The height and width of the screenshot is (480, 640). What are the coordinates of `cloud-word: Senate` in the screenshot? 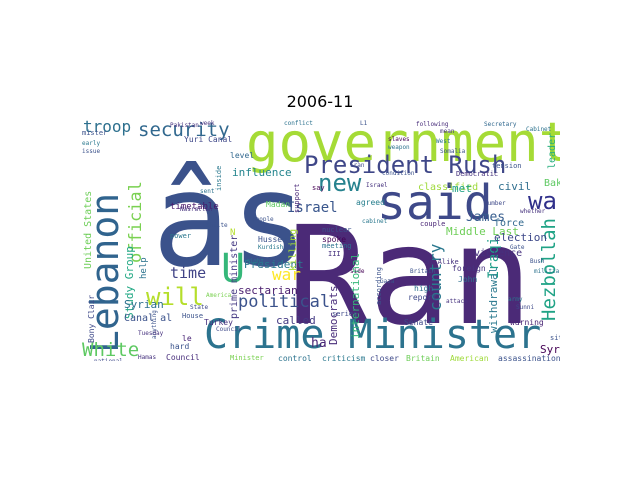 It's located at (418, 322).